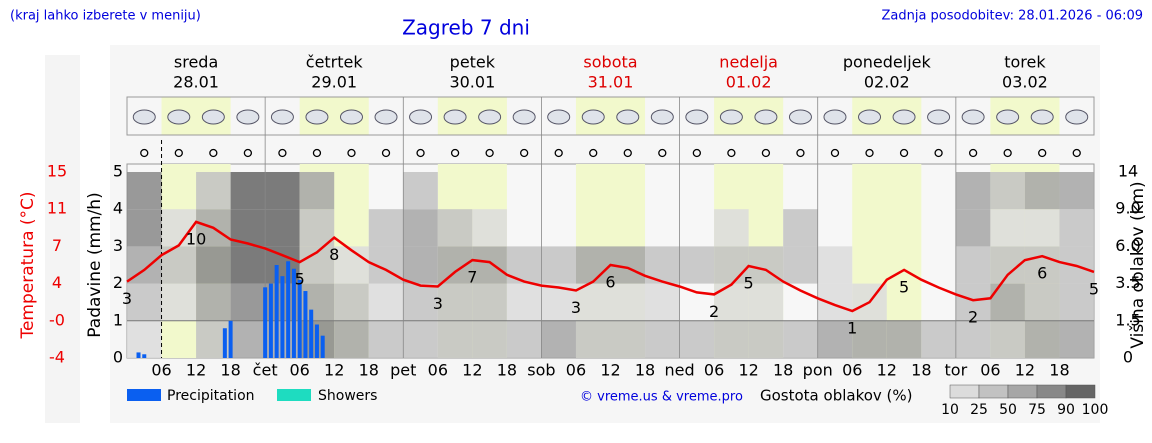 The width and height of the screenshot is (1152, 443). Describe the element at coordinates (541, 370) in the screenshot. I see `day-abbr: sob` at that location.